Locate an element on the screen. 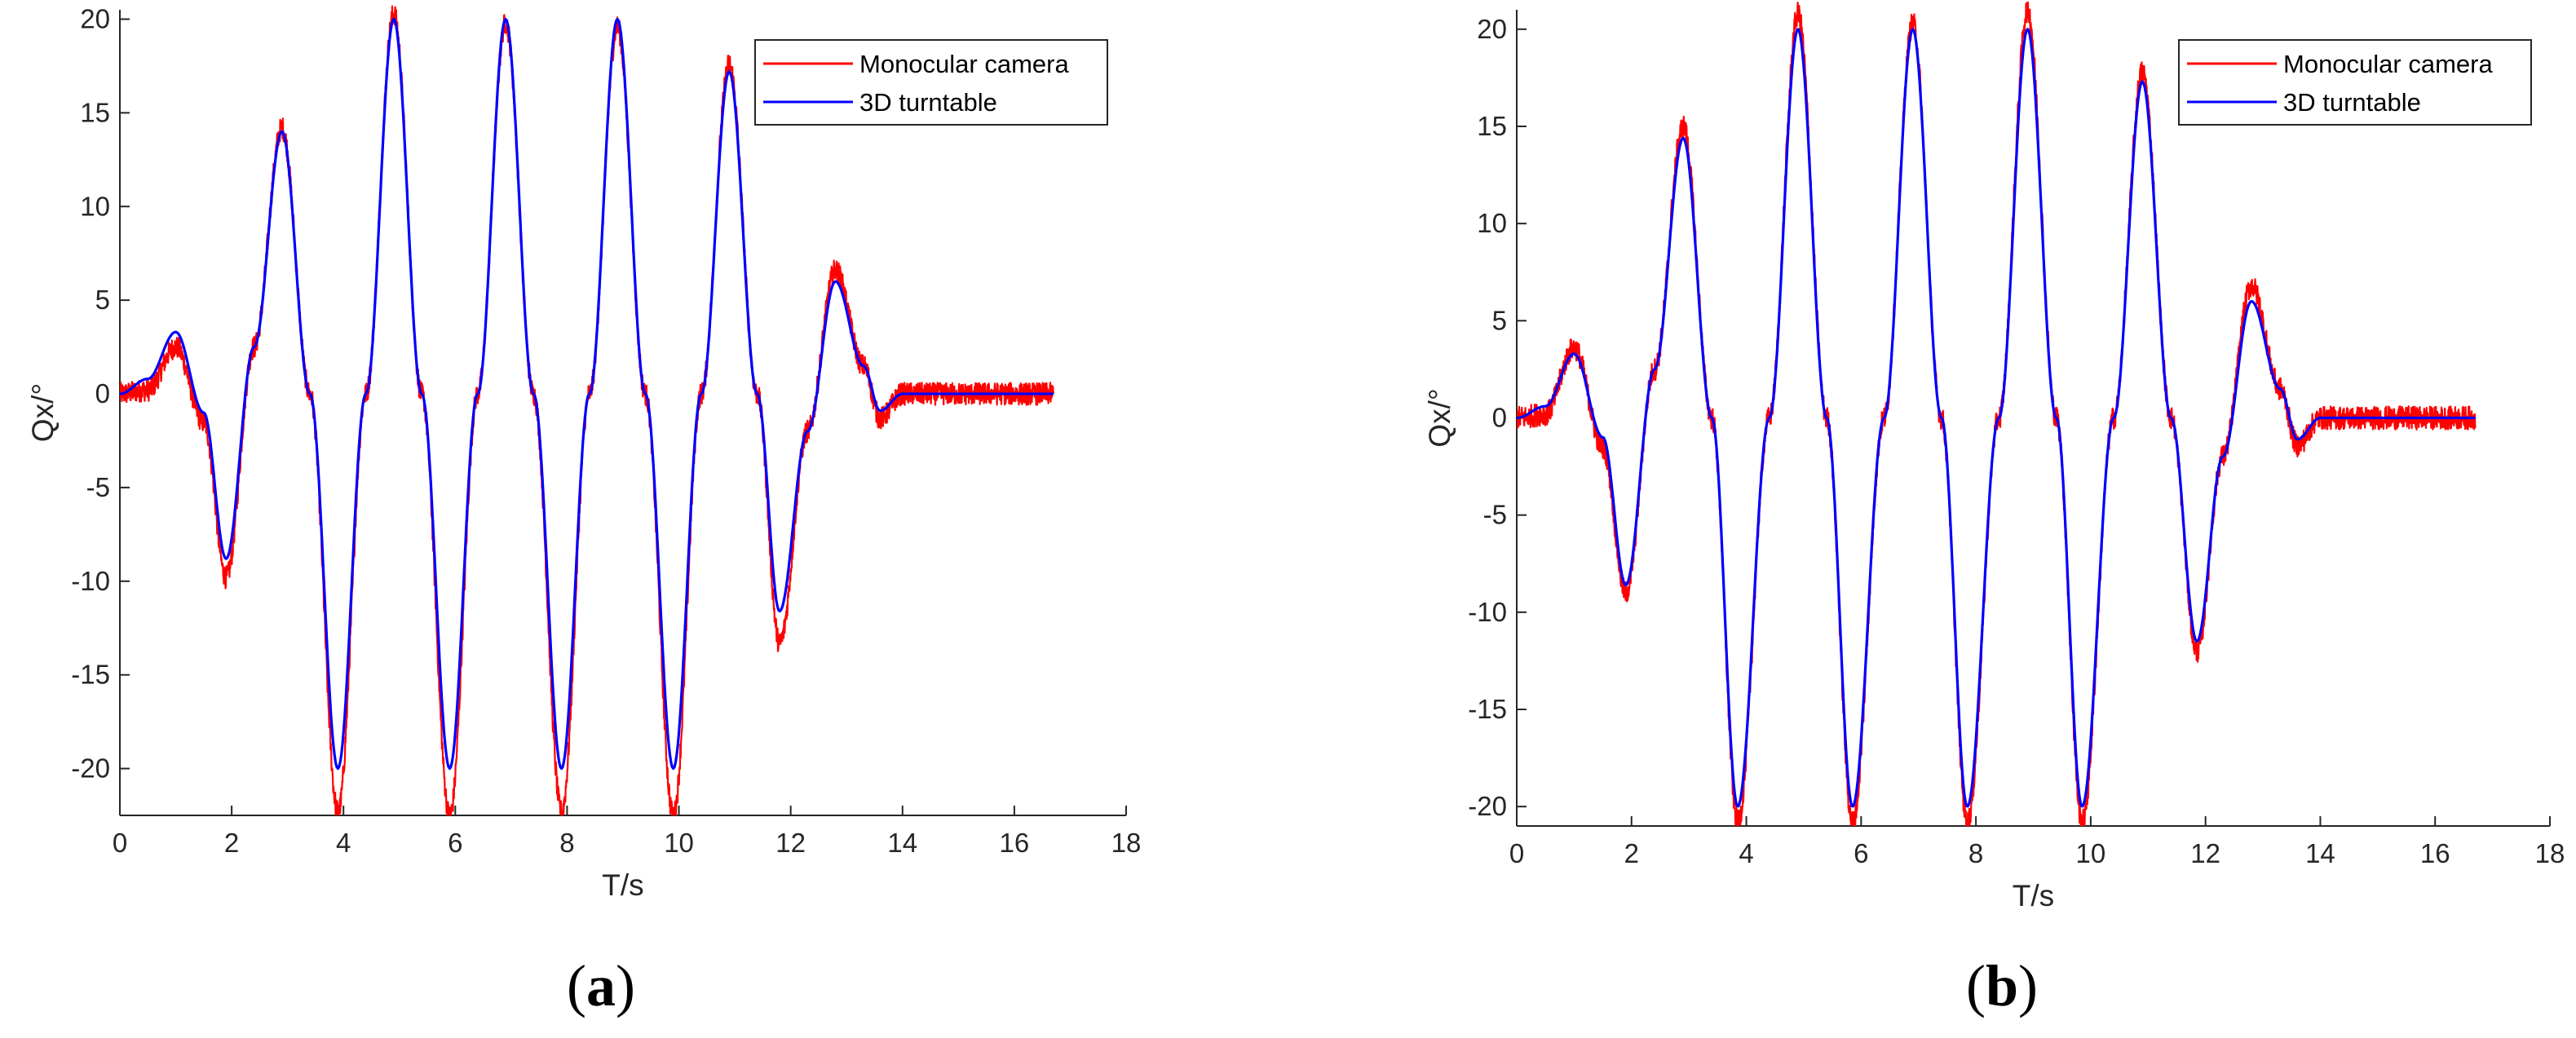 This screenshot has height=1038, width=2576. panel-a-caption: (a) is located at coordinates (601, 985).